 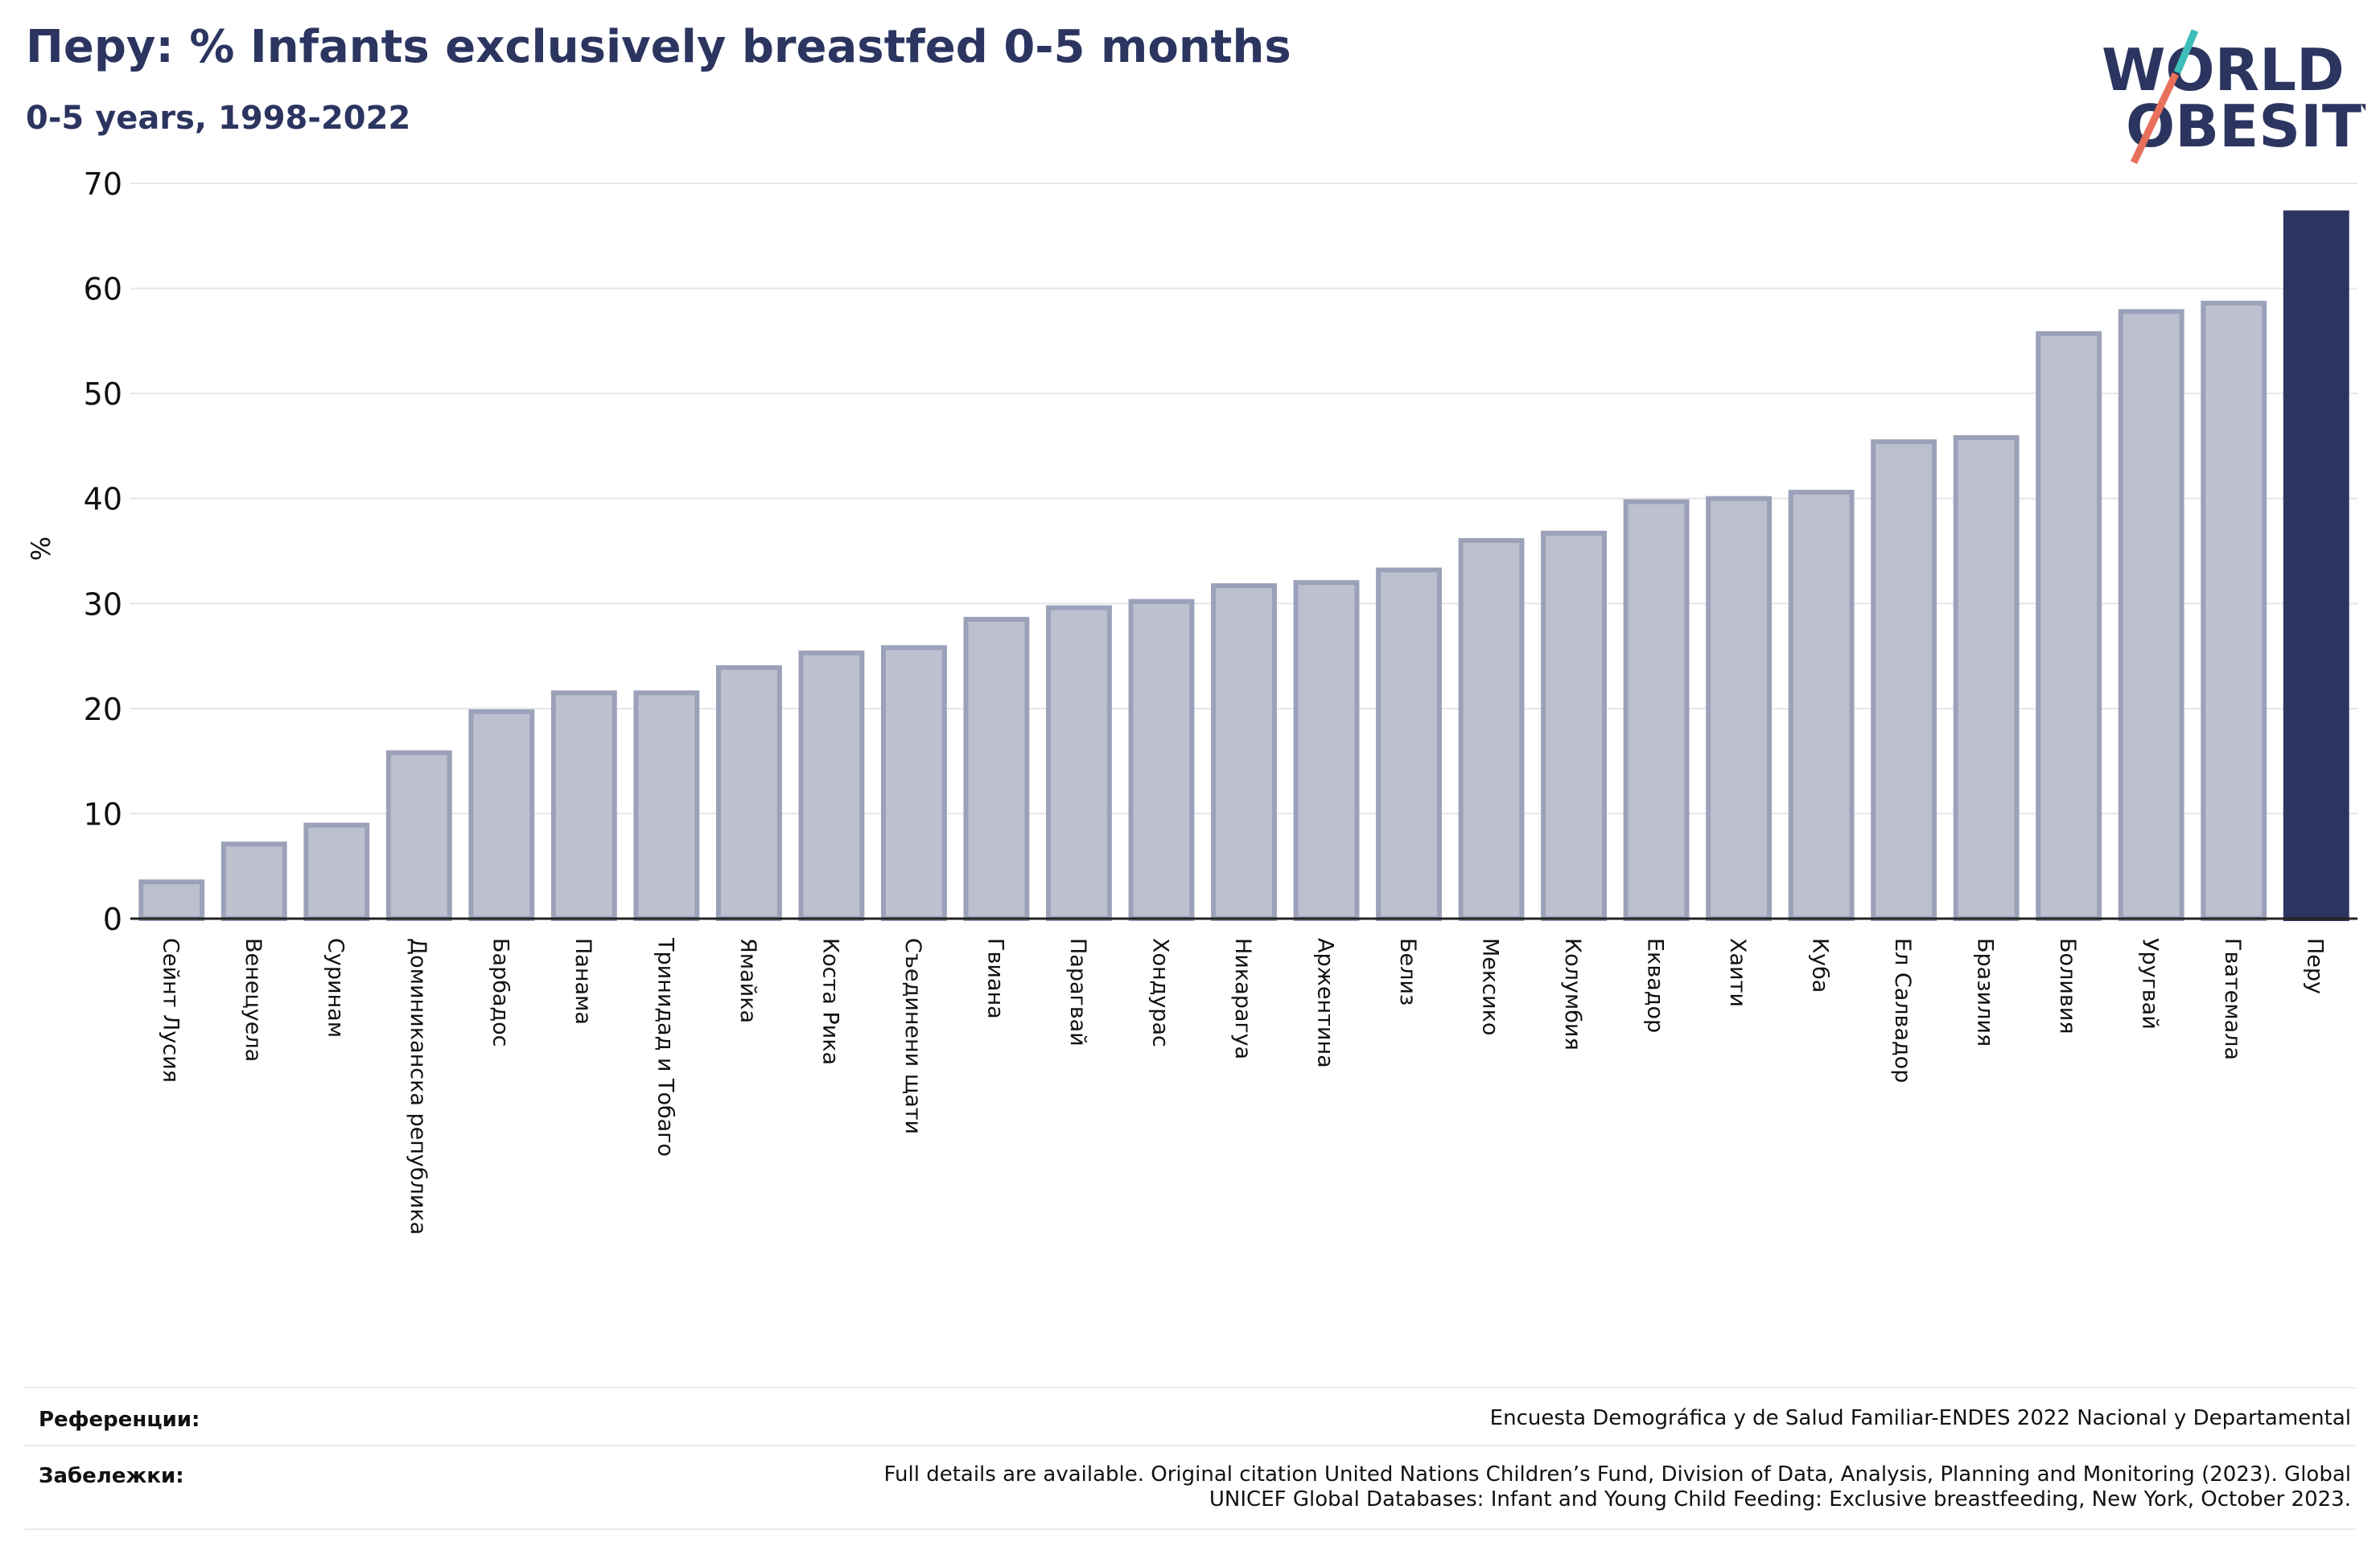 What do you see at coordinates (2232, 999) in the screenshot?
I see `x-tick-label: Гватемала` at bounding box center [2232, 999].